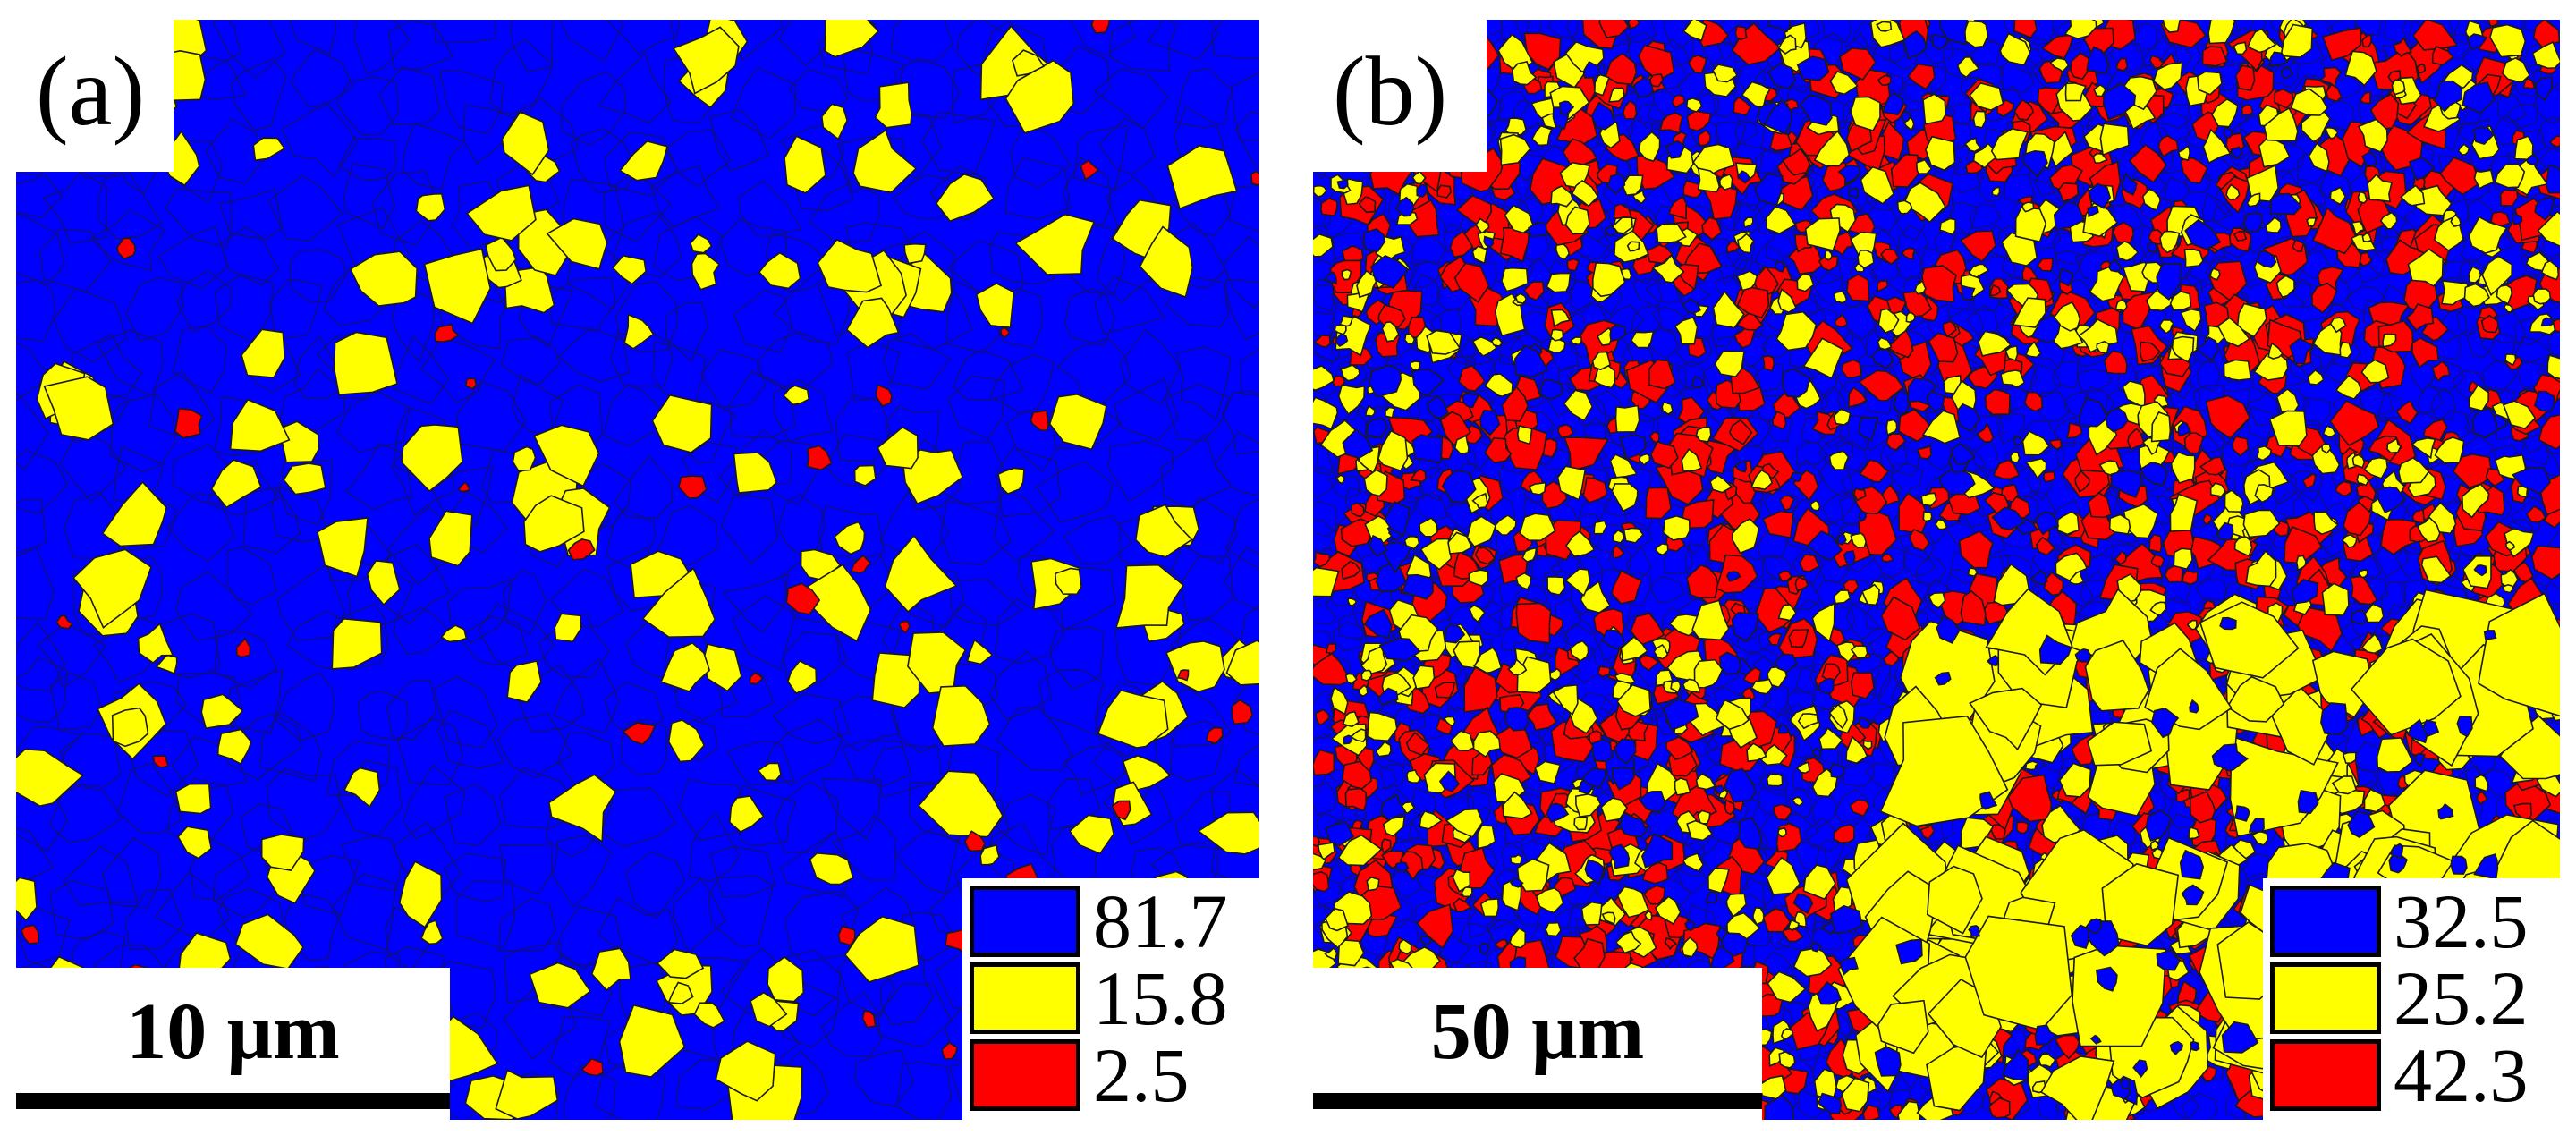  I want to click on legend-swatch-yellow-b, so click(2325, 998).